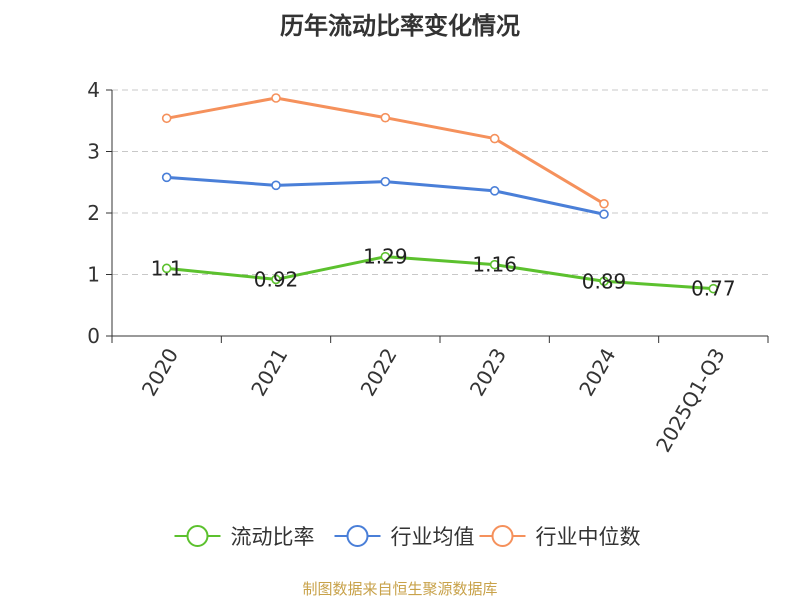 This screenshot has width=800, height=600. What do you see at coordinates (378, 372) in the screenshot?
I see `x-tick-label: 2022` at bounding box center [378, 372].